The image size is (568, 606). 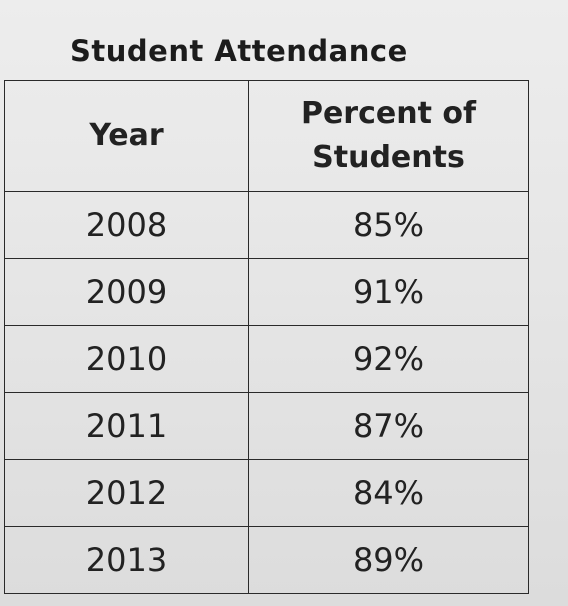 I want to click on year-header: Year, so click(x=126, y=136).